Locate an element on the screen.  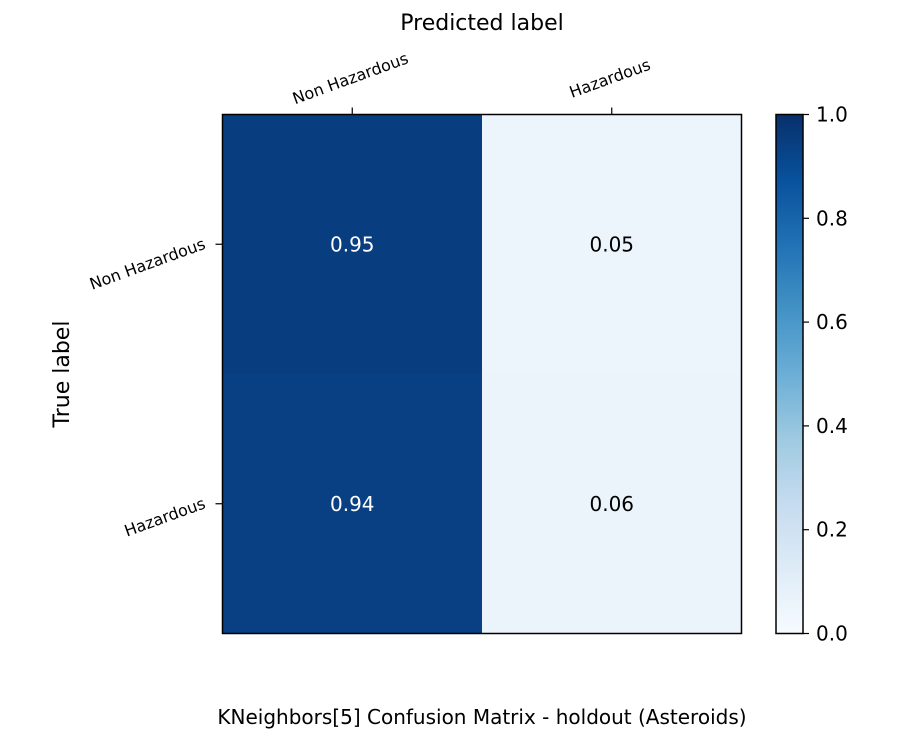
colorbar-tick-label: 0.6 is located at coordinates (832, 322).